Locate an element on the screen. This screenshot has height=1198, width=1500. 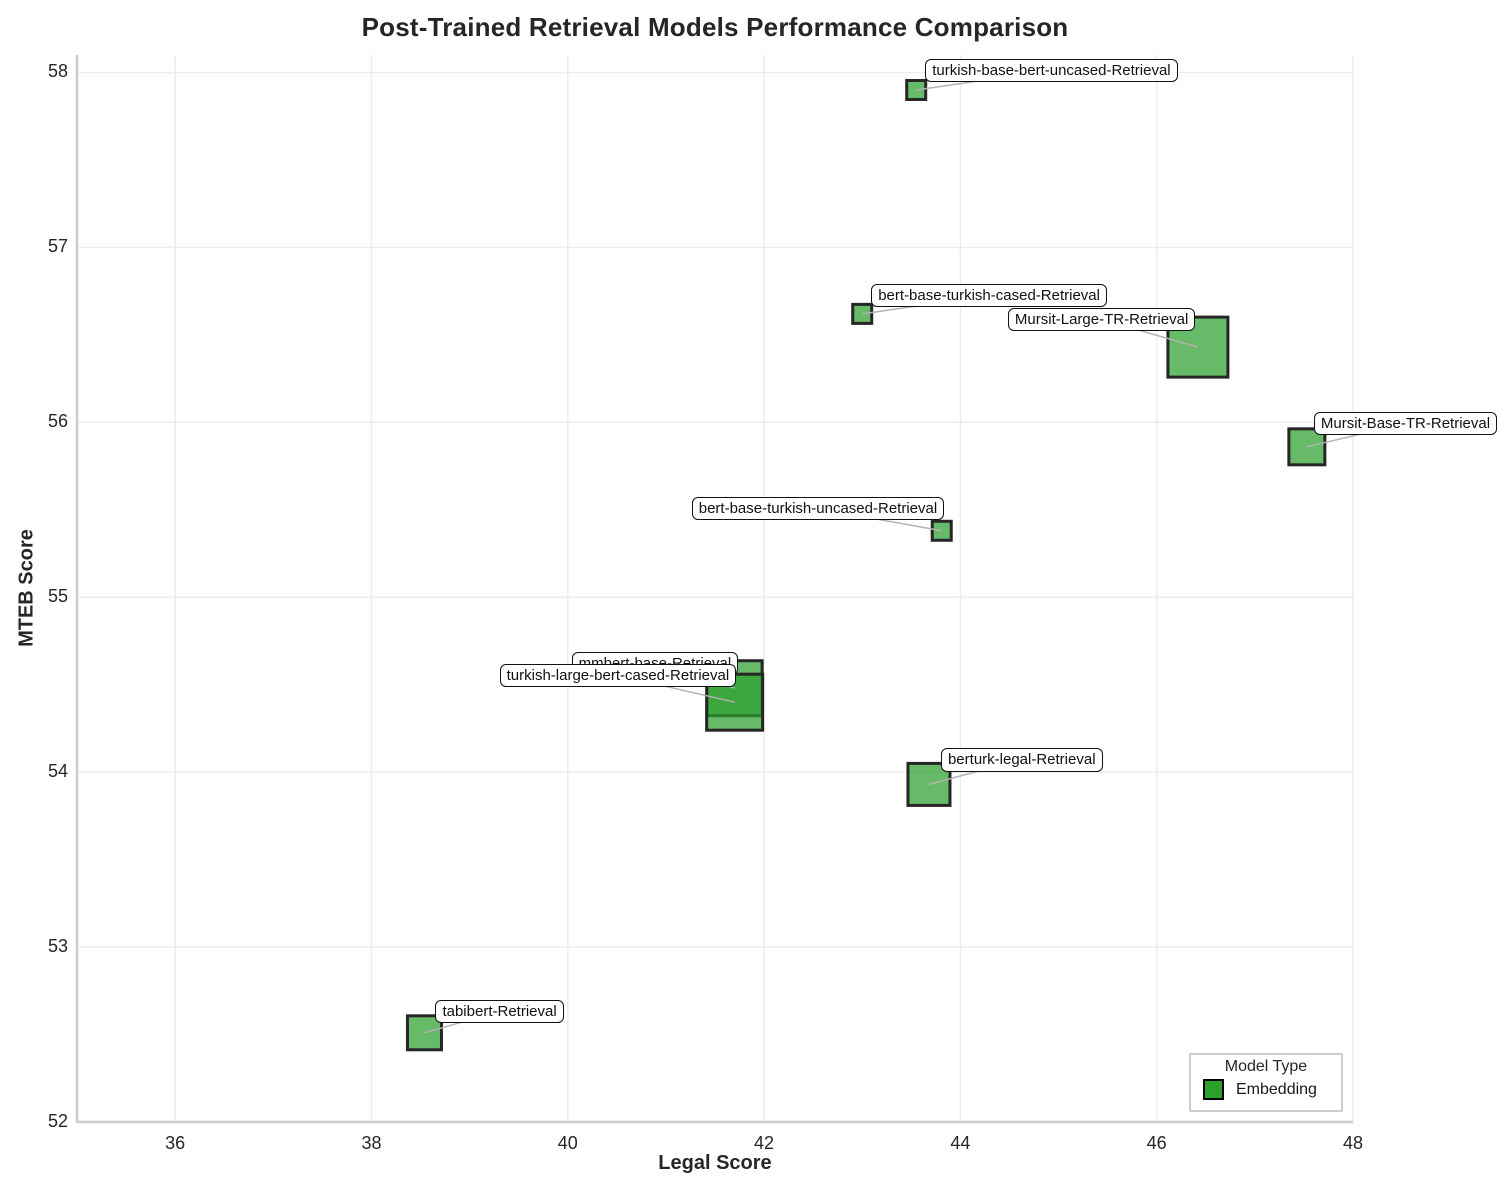
legend: Model Type Embedding is located at coordinates (1266, 1082).